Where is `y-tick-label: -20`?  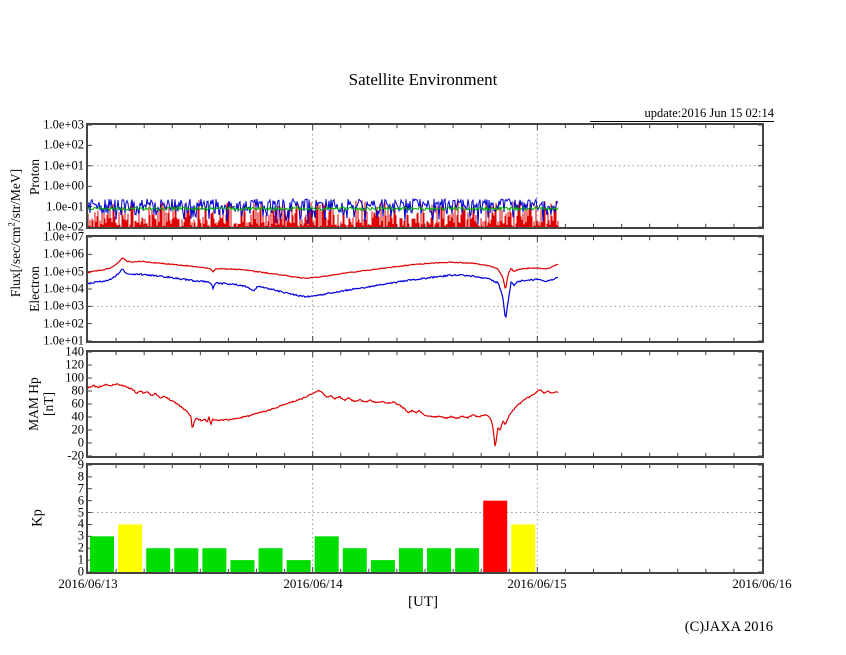 y-tick-label: -20 is located at coordinates (75, 455).